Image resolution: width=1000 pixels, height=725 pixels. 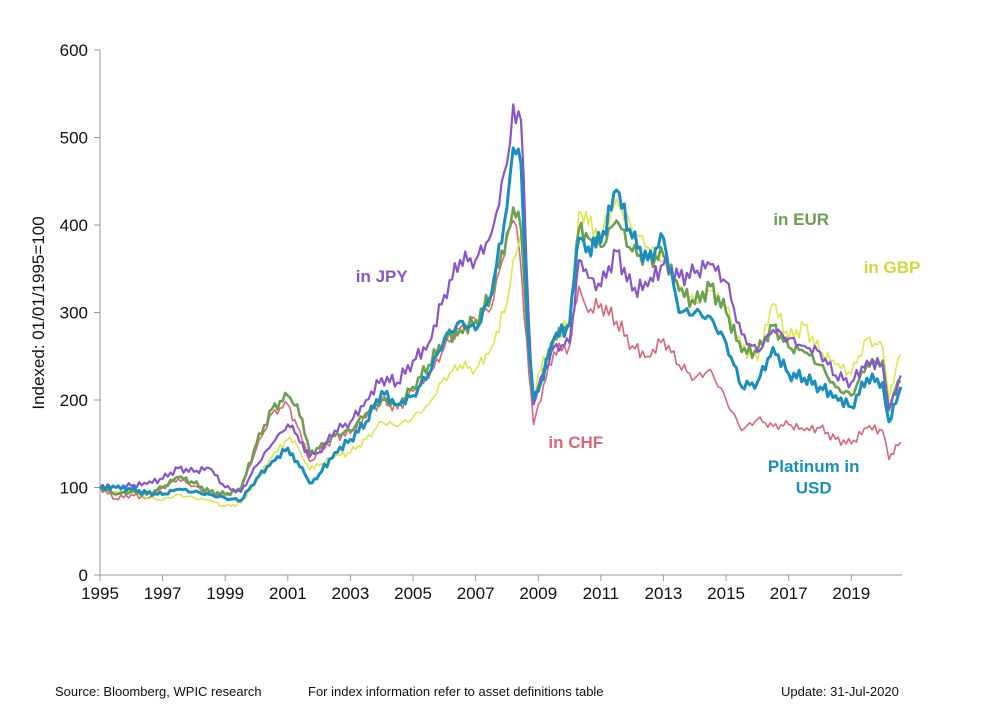 What do you see at coordinates (163, 593) in the screenshot?
I see `x-tick-label: 1997` at bounding box center [163, 593].